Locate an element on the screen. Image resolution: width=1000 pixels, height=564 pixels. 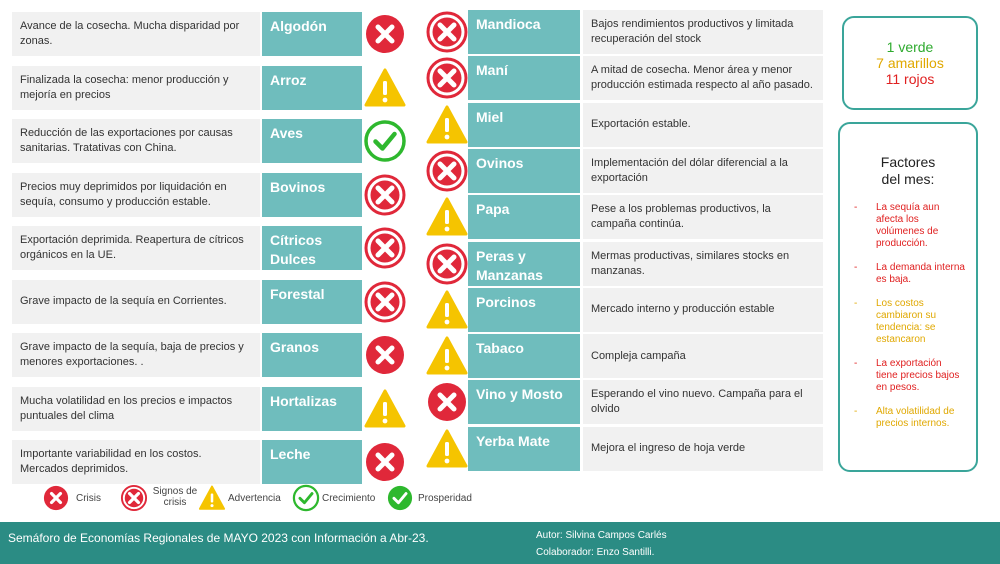
product-name-line: Granos is located at coordinates (295, 347).